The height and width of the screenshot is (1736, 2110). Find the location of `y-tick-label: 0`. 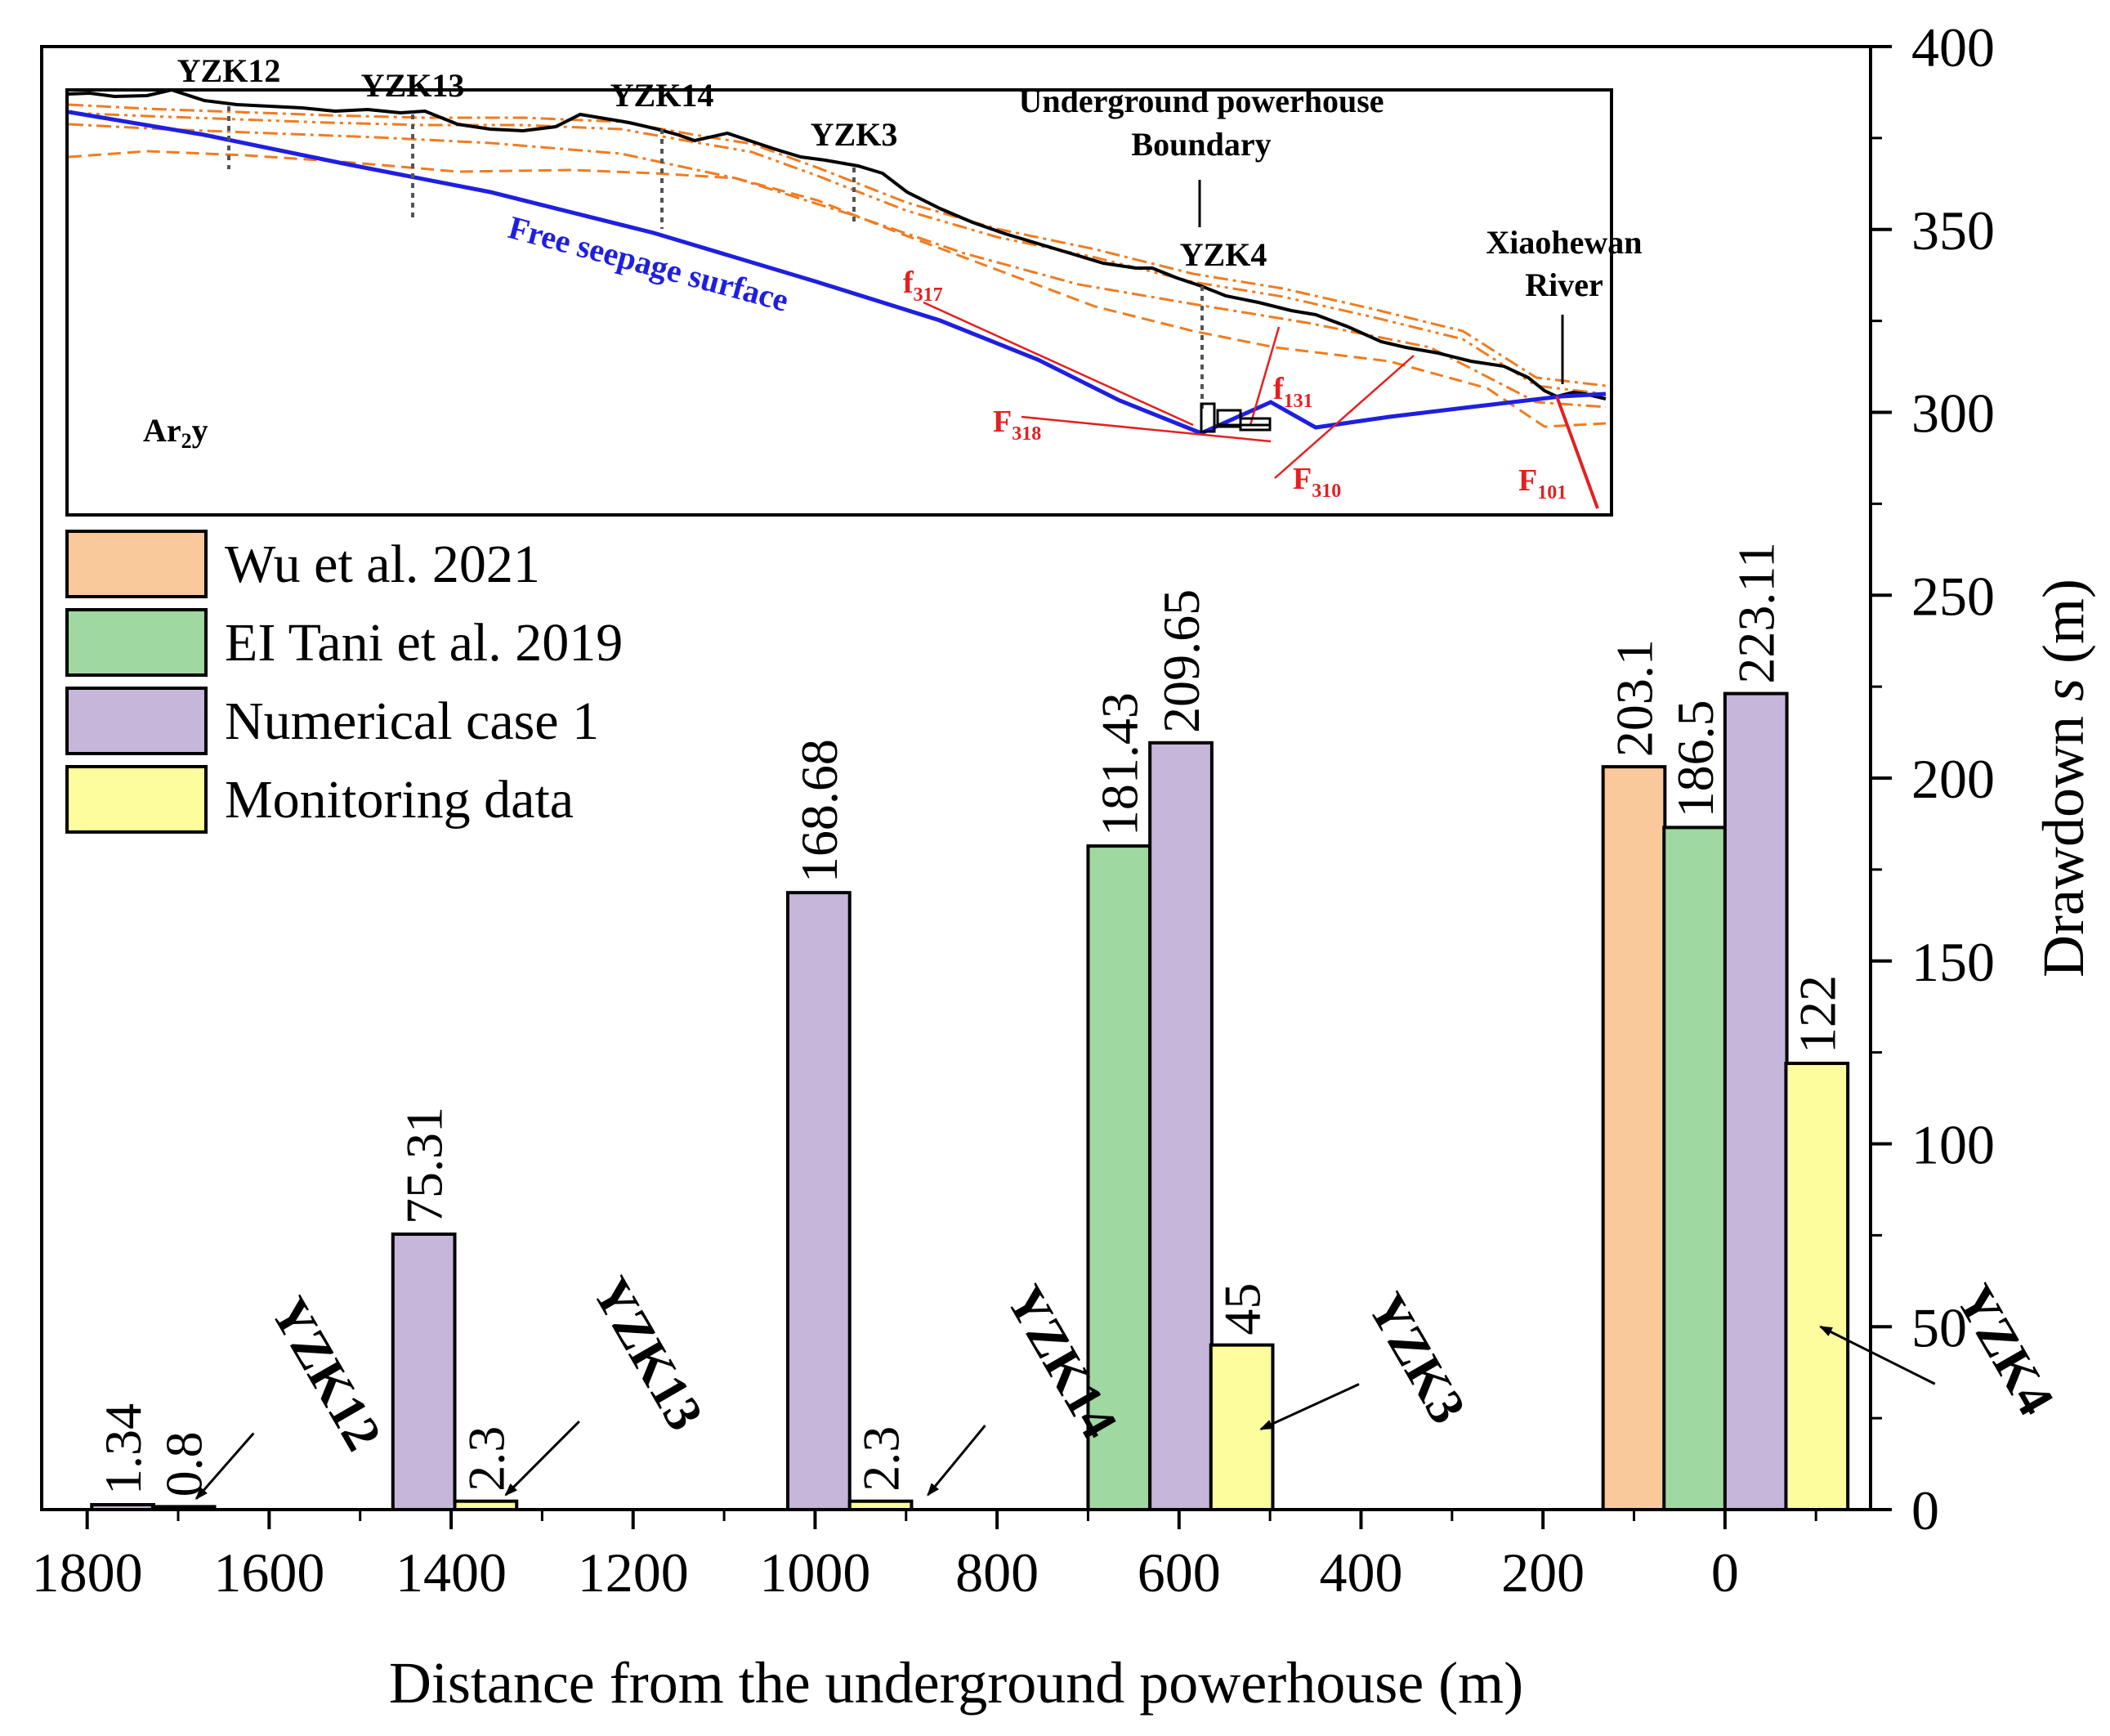

y-tick-label: 0 is located at coordinates (1925, 1510).